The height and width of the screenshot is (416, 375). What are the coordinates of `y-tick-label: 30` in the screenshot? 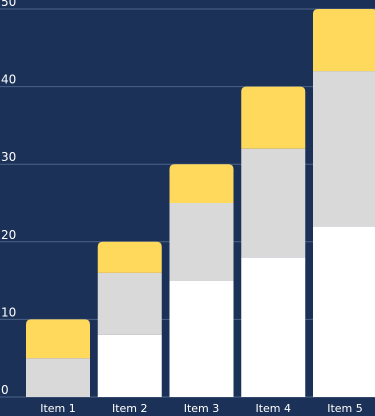 It's located at (8, 157).